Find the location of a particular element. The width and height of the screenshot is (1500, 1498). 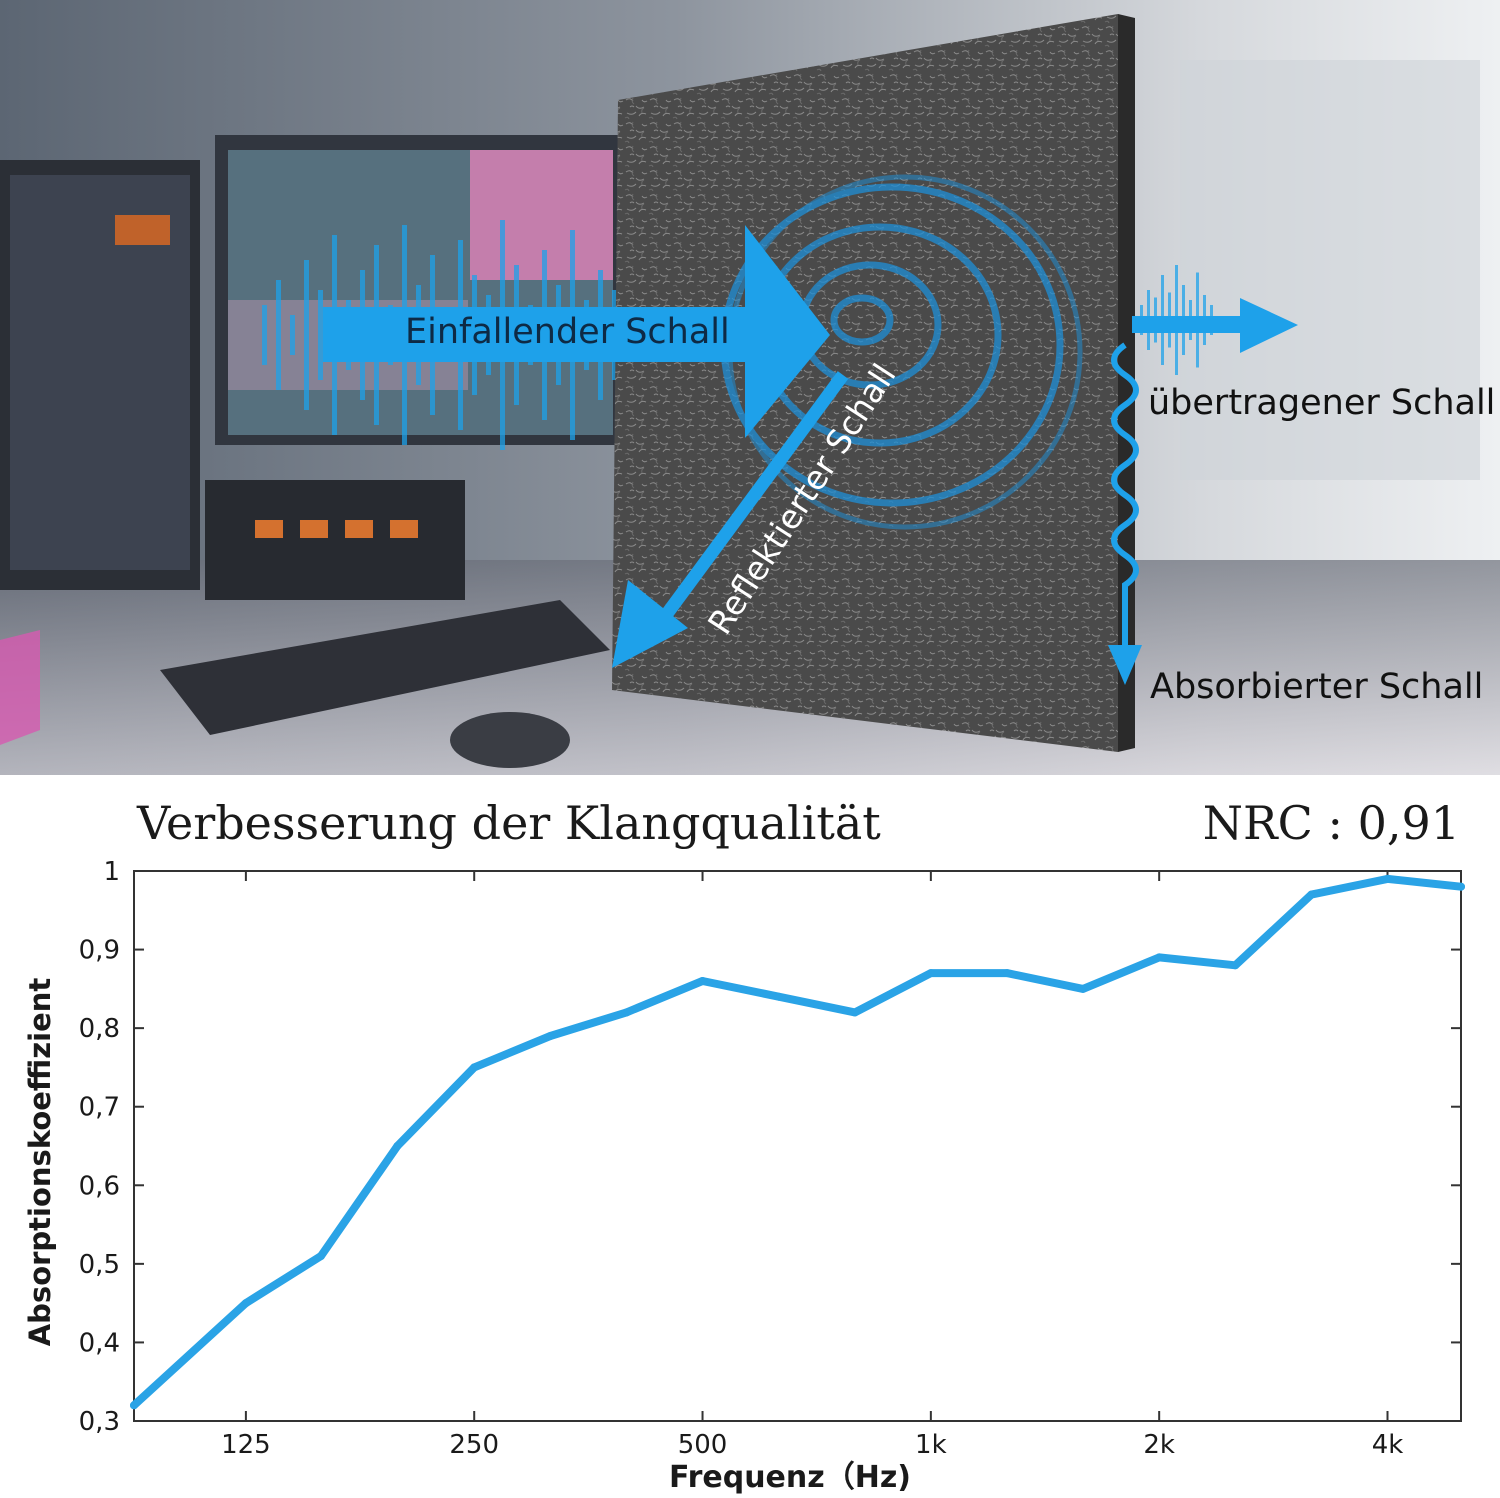

absorbed-squiggle is located at coordinates (1125, 513).